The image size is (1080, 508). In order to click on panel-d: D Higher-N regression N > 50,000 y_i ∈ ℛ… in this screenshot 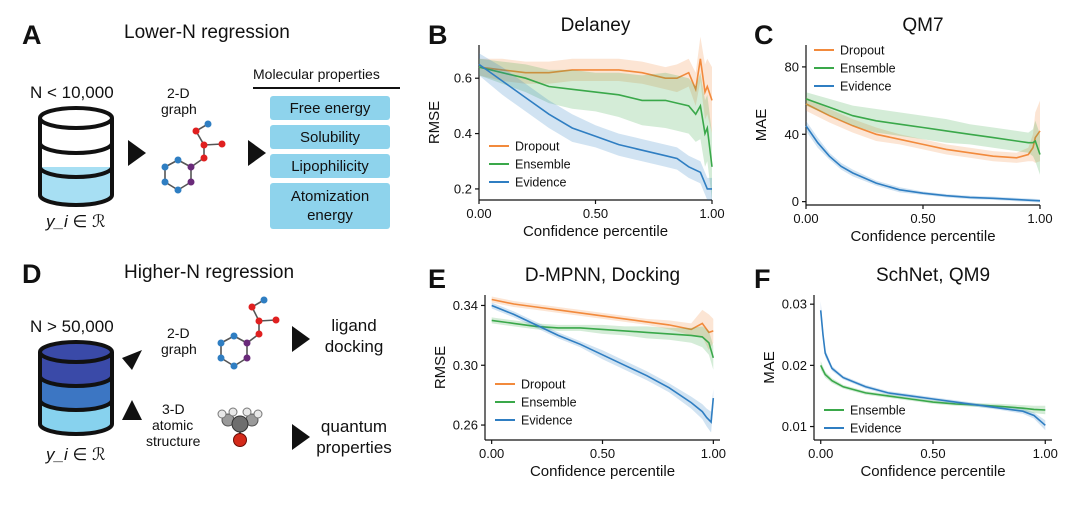, I will do `click(207, 361)`.